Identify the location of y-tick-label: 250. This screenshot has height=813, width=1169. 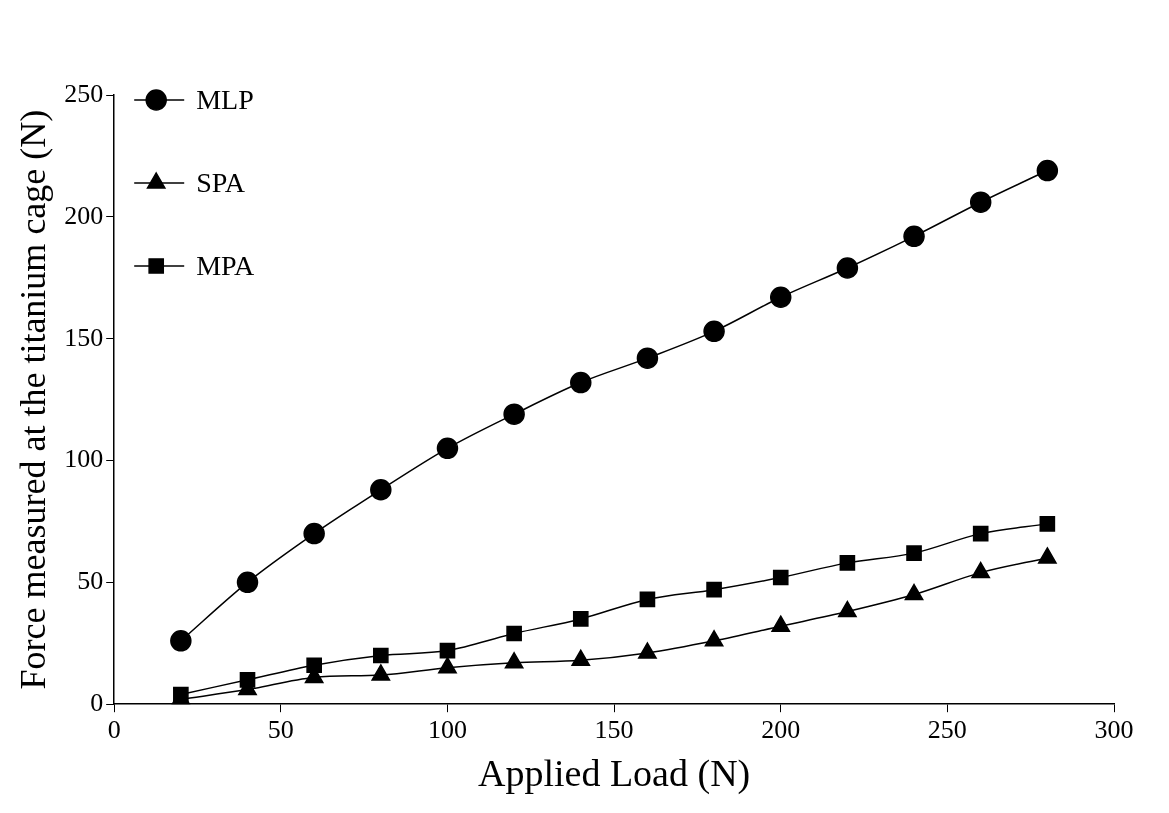
(84, 93).